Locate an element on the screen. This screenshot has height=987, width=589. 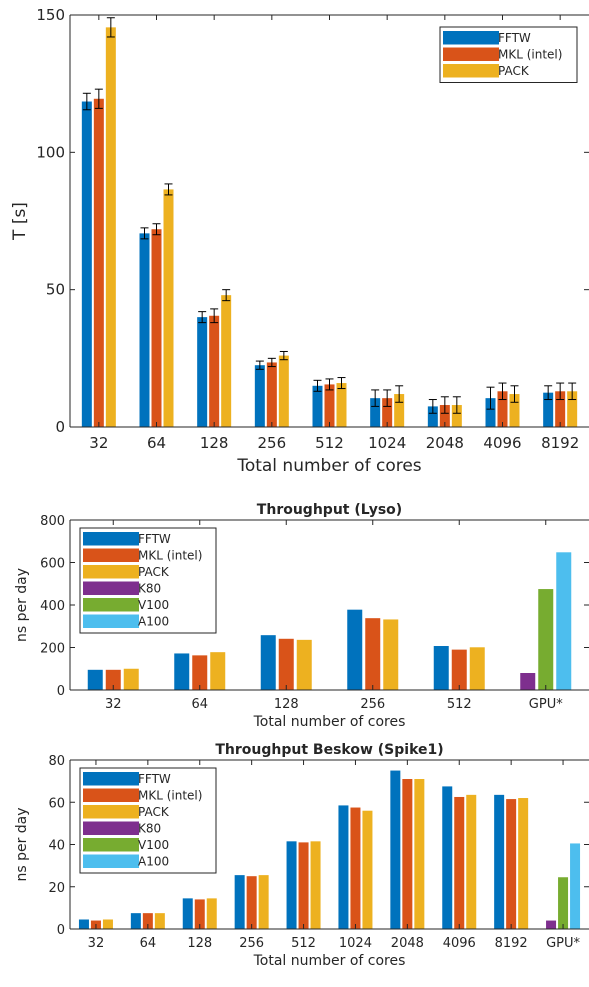
legend-label: A100 is located at coordinates (153, 622).